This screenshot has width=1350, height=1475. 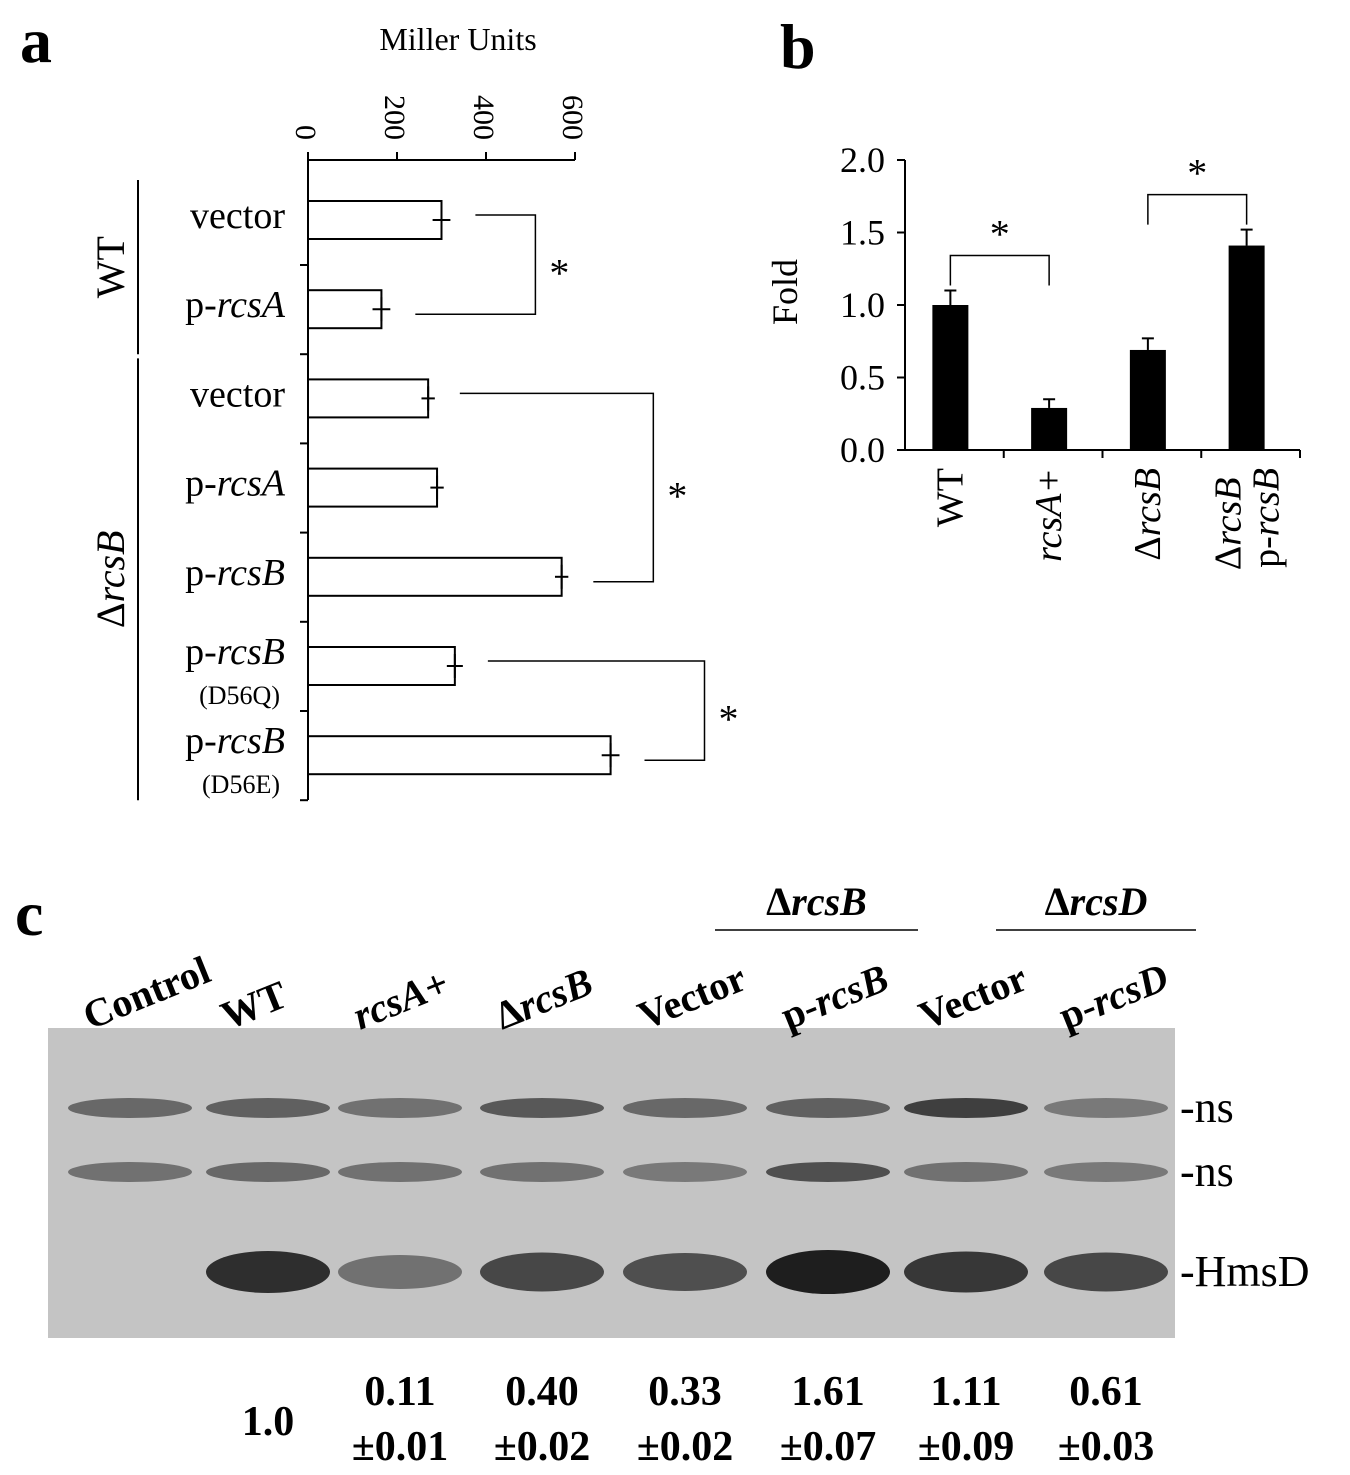 What do you see at coordinates (798, 46) in the screenshot?
I see `panel-letter: b` at bounding box center [798, 46].